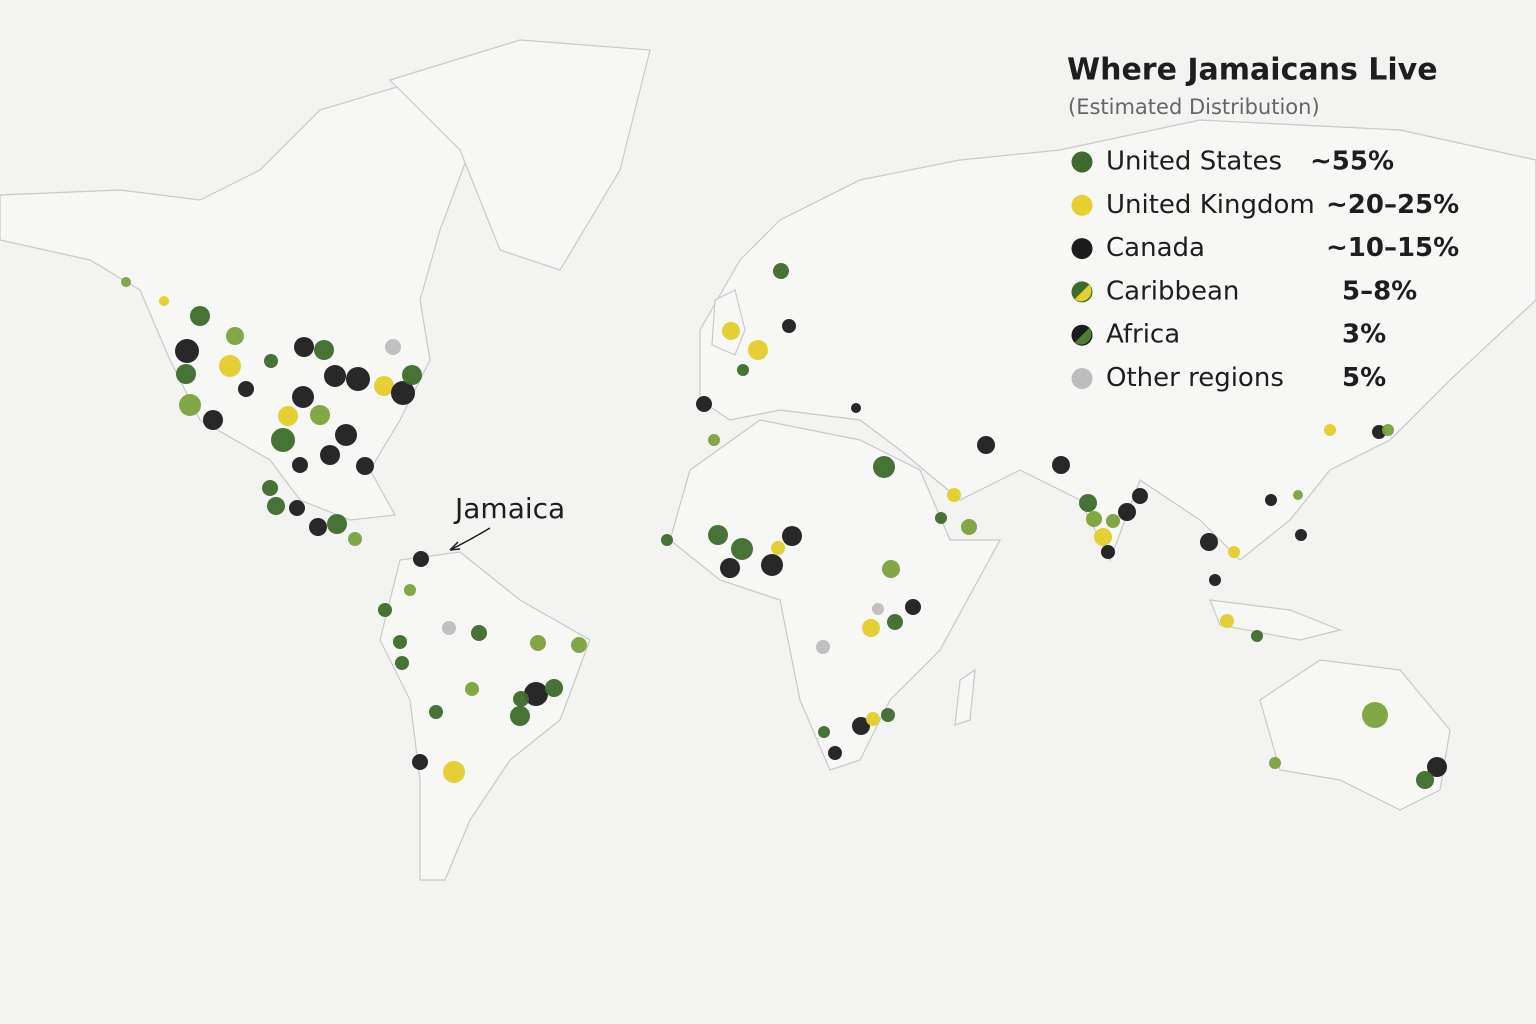 This screenshot has width=1536, height=1024. Describe the element at coordinates (1155, 248) in the screenshot. I see `legend-label: Canada` at that location.